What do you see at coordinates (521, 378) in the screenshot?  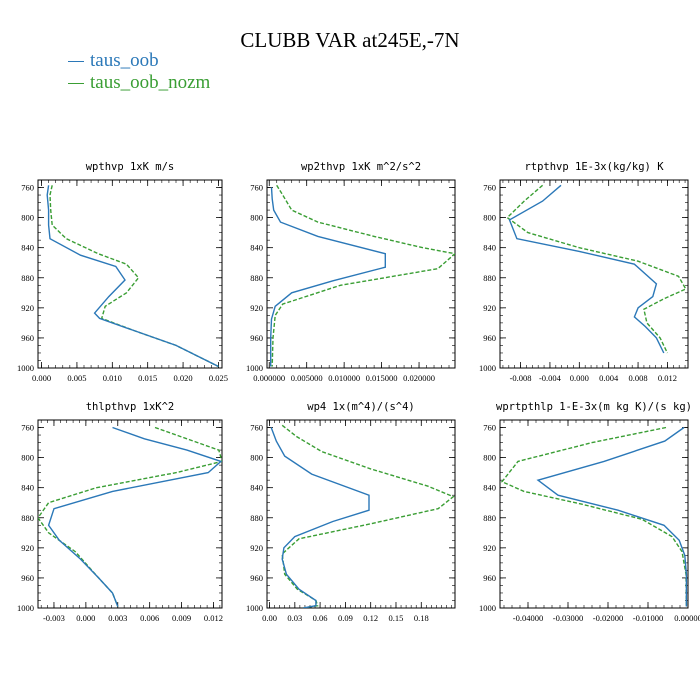 I see `x-tick-label: -0.008` at bounding box center [521, 378].